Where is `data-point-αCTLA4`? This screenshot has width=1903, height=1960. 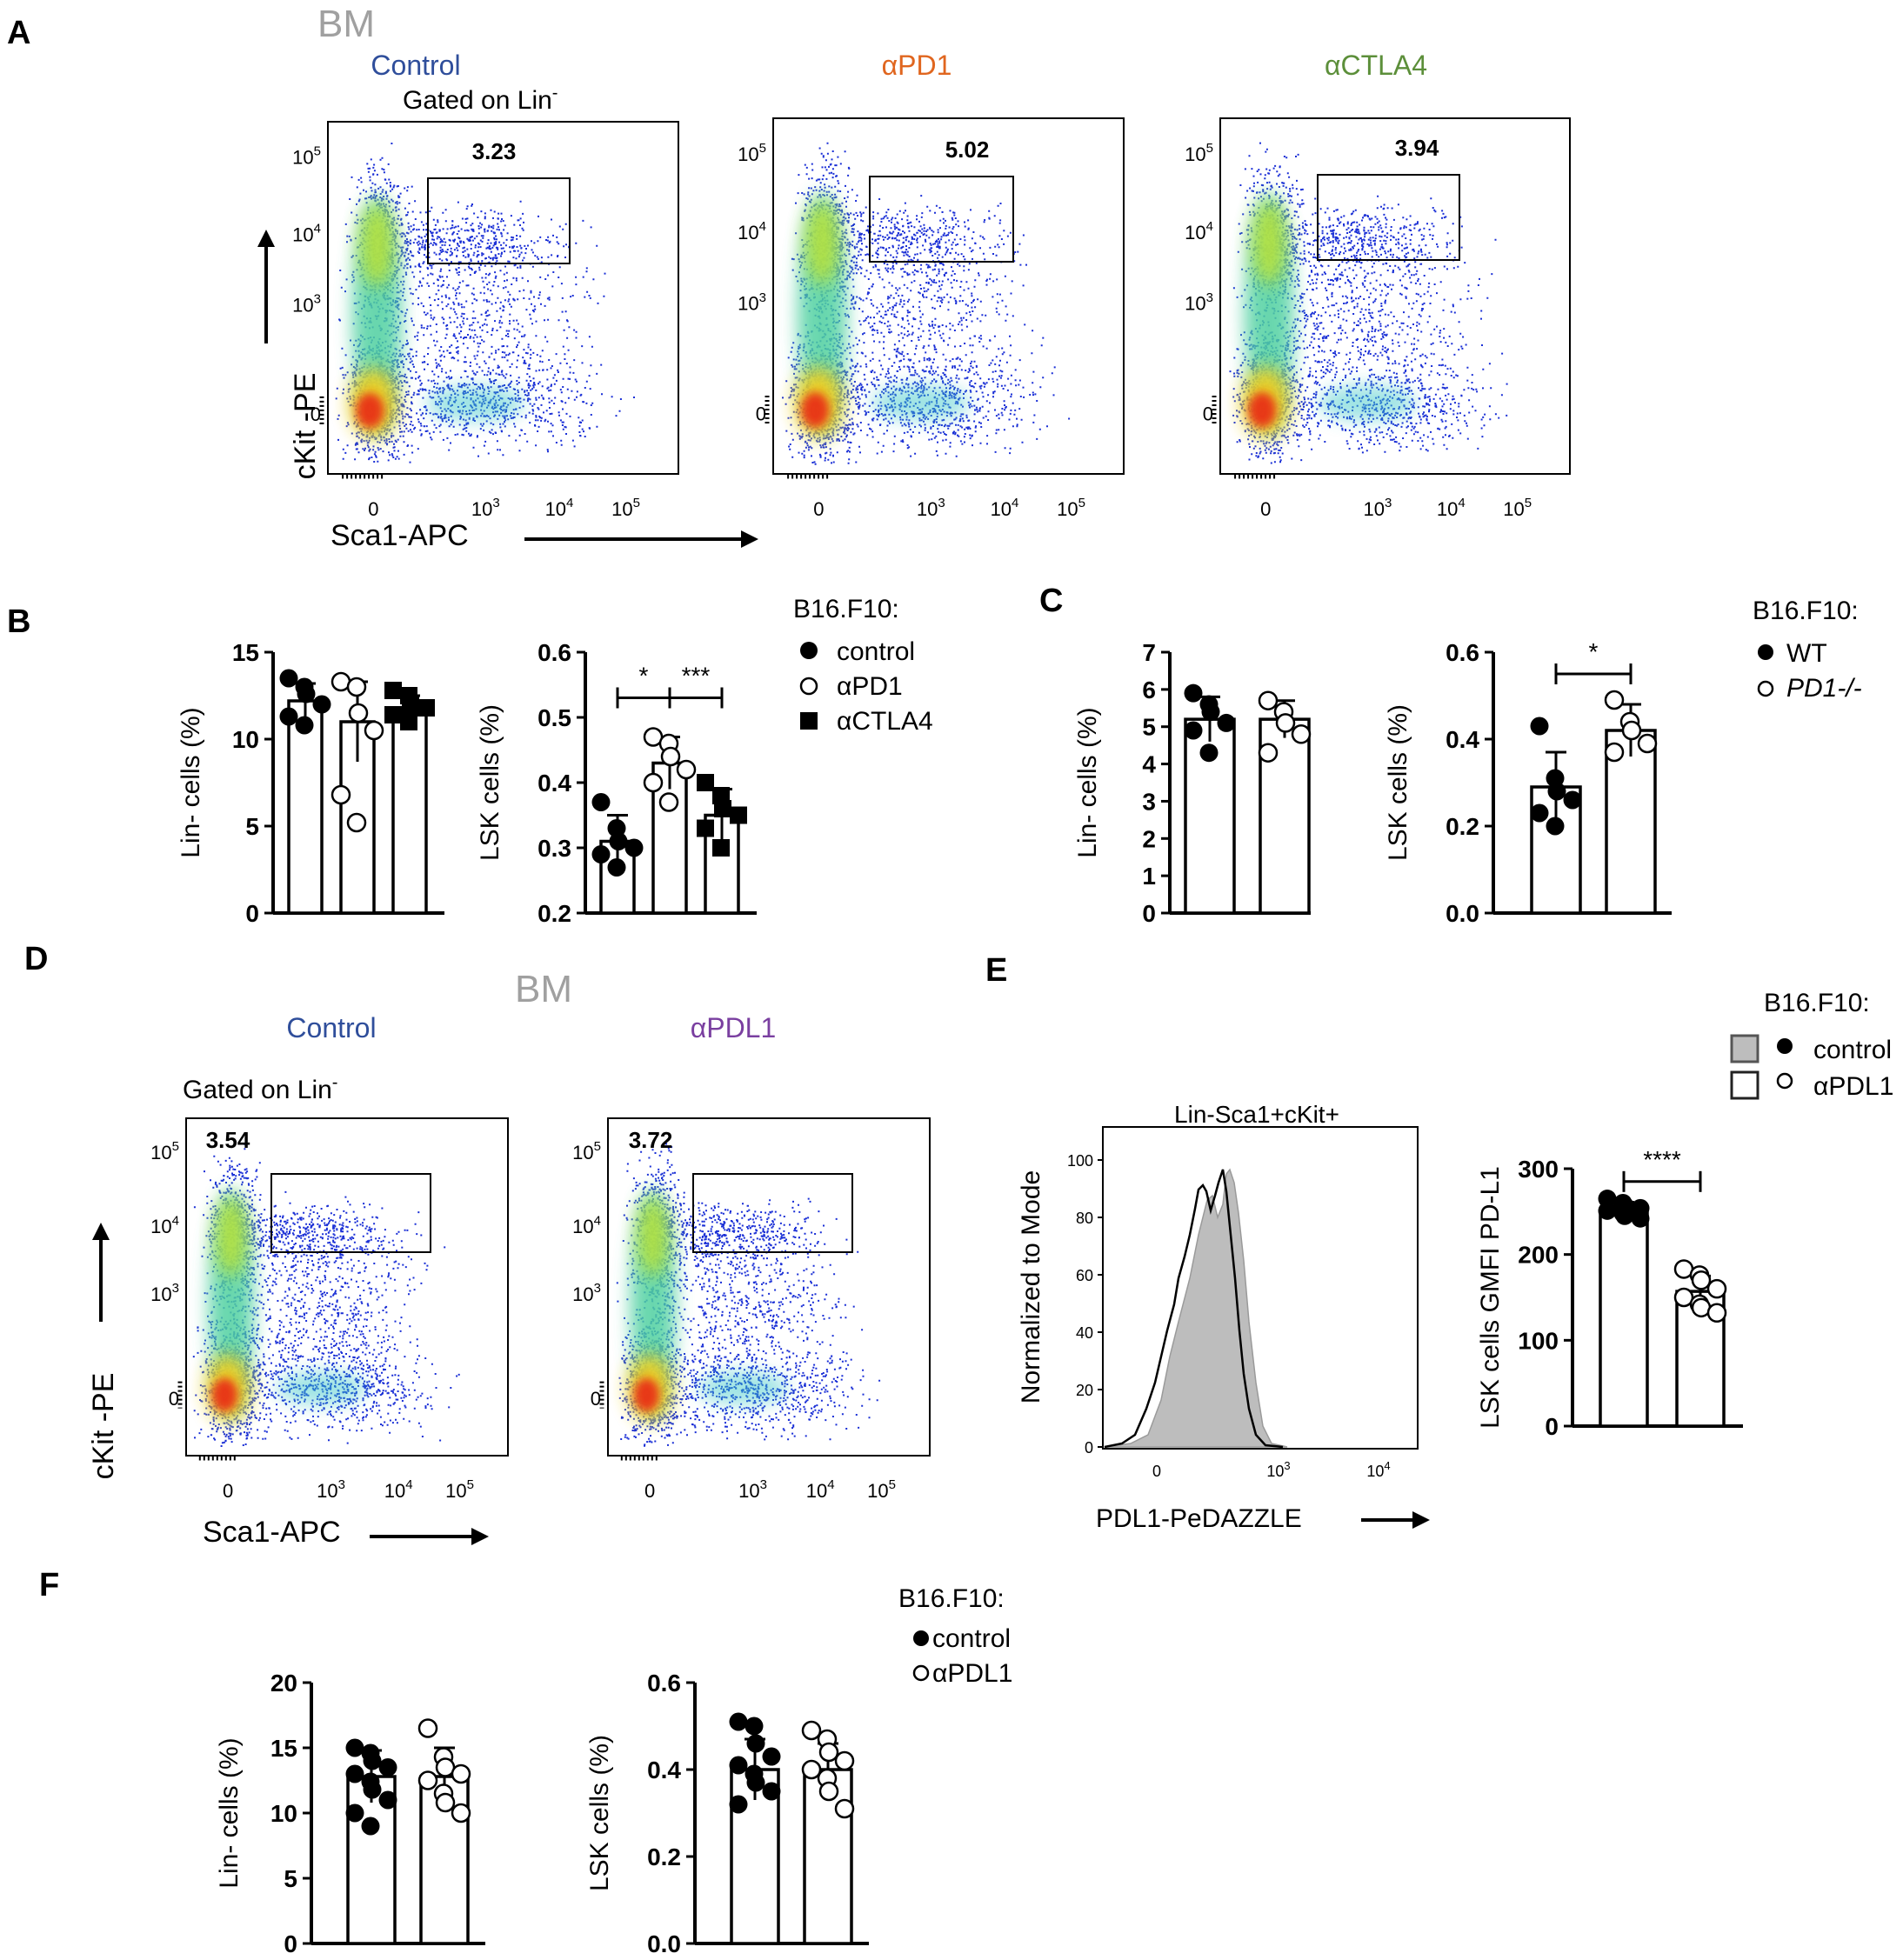 data-point-αCTLA4 is located at coordinates (426, 708).